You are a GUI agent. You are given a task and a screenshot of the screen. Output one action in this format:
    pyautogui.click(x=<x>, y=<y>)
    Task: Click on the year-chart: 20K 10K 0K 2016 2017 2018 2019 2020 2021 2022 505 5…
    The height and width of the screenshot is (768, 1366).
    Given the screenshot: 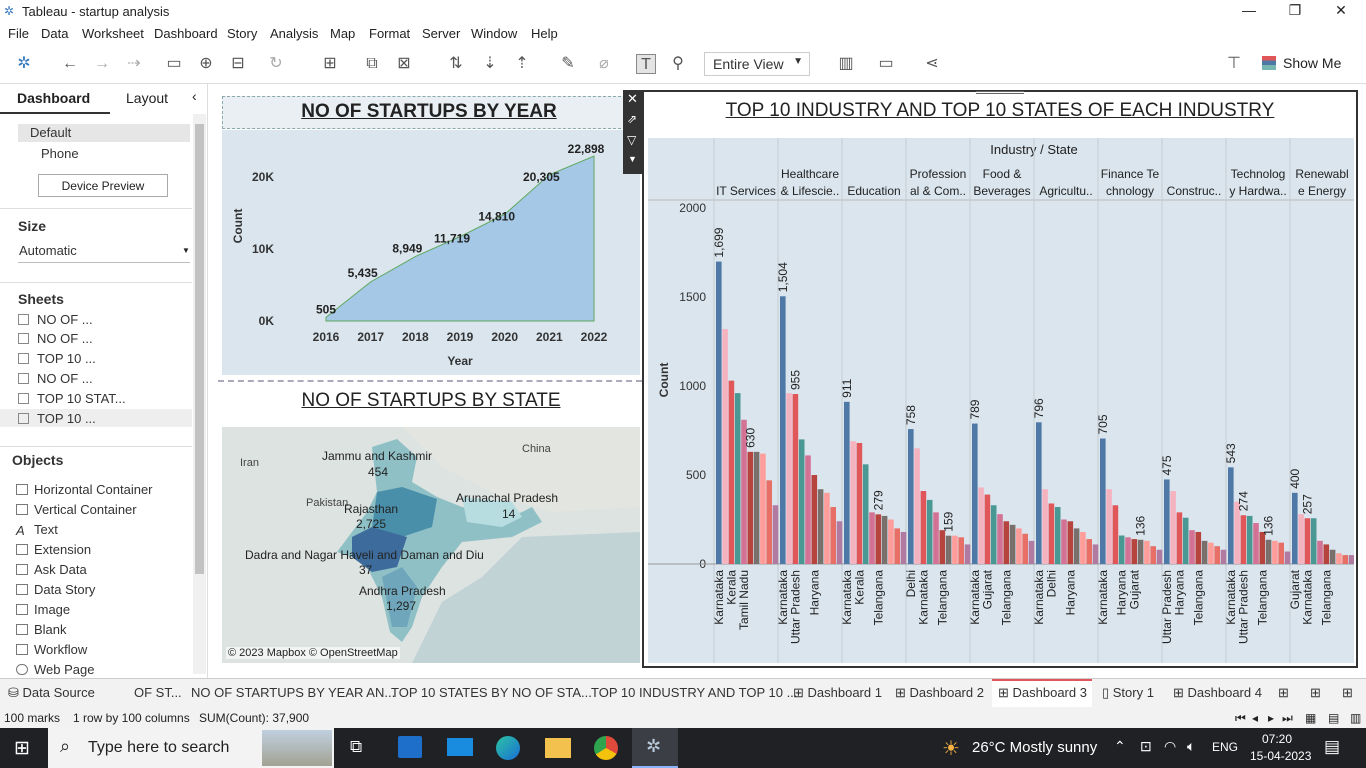 What is the action you would take?
    pyautogui.click(x=431, y=252)
    